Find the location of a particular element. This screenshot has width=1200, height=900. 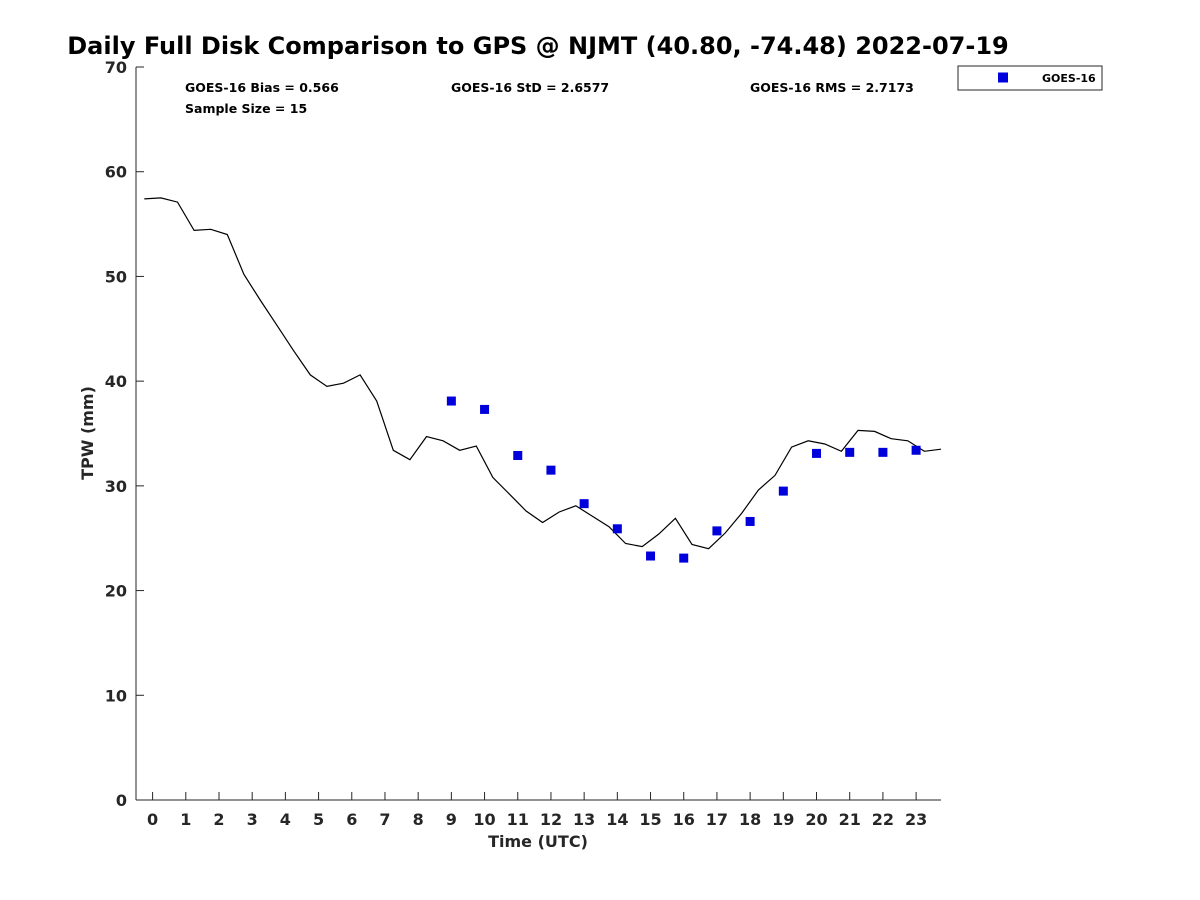

x-tick-label: 18 is located at coordinates (750, 819).